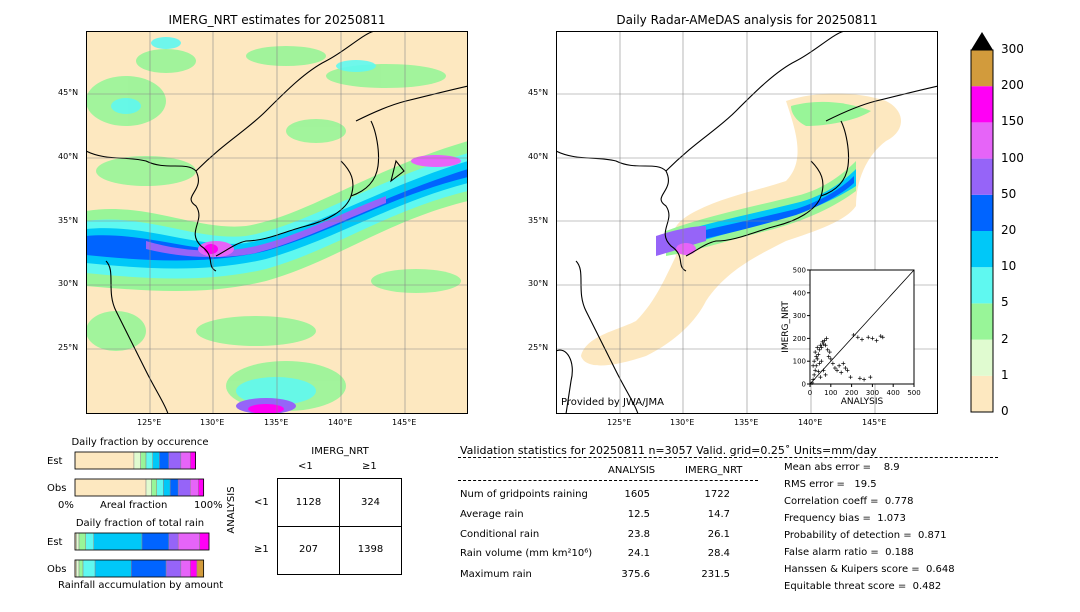 This screenshot has height=612, width=1080. What do you see at coordinates (370, 502) in the screenshot?
I see `contingency-cell: 324` at bounding box center [370, 502].